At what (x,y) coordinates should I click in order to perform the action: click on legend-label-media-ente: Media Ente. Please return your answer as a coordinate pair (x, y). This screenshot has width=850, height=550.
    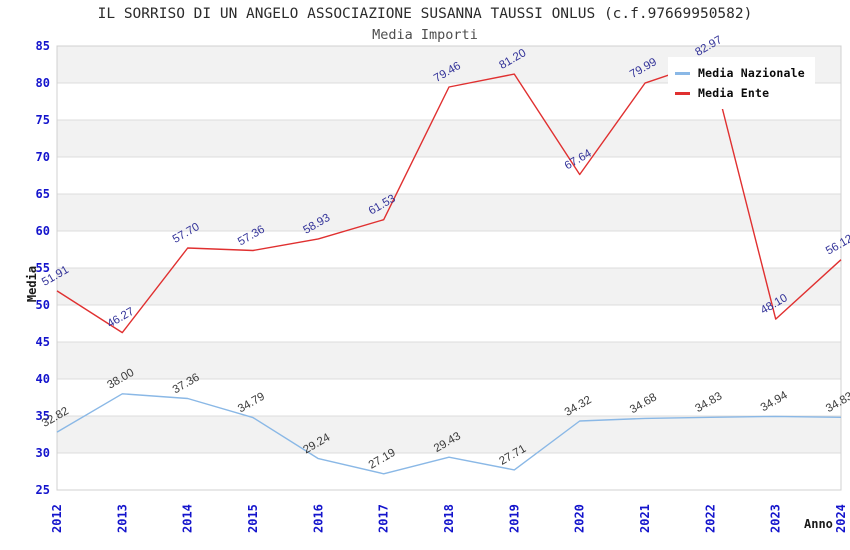
    Looking at the image, I should click on (734, 93).